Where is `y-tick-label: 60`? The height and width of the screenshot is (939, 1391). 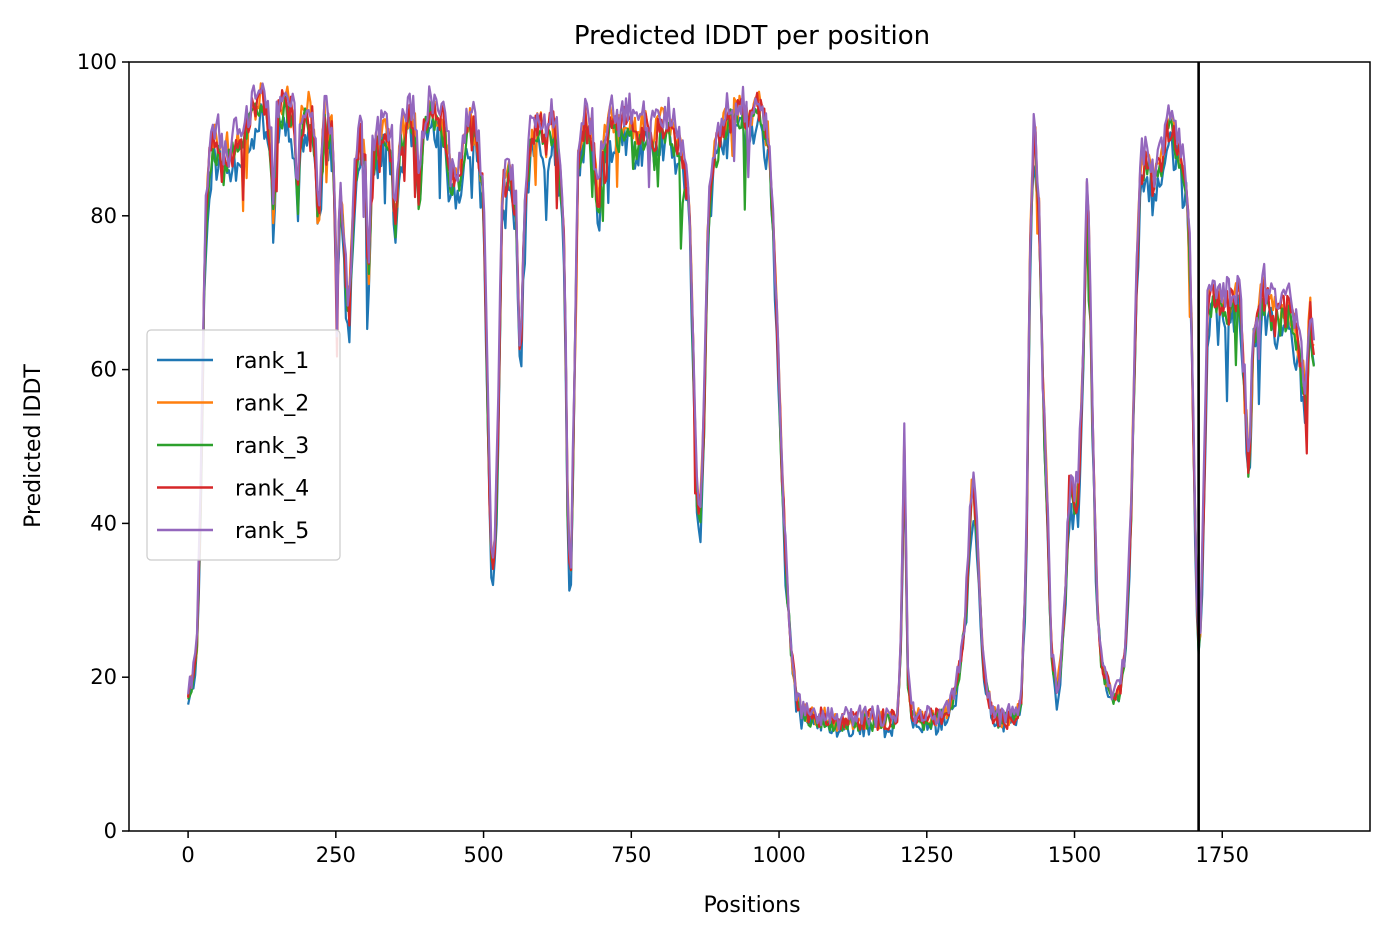 y-tick-label: 60 is located at coordinates (103, 370).